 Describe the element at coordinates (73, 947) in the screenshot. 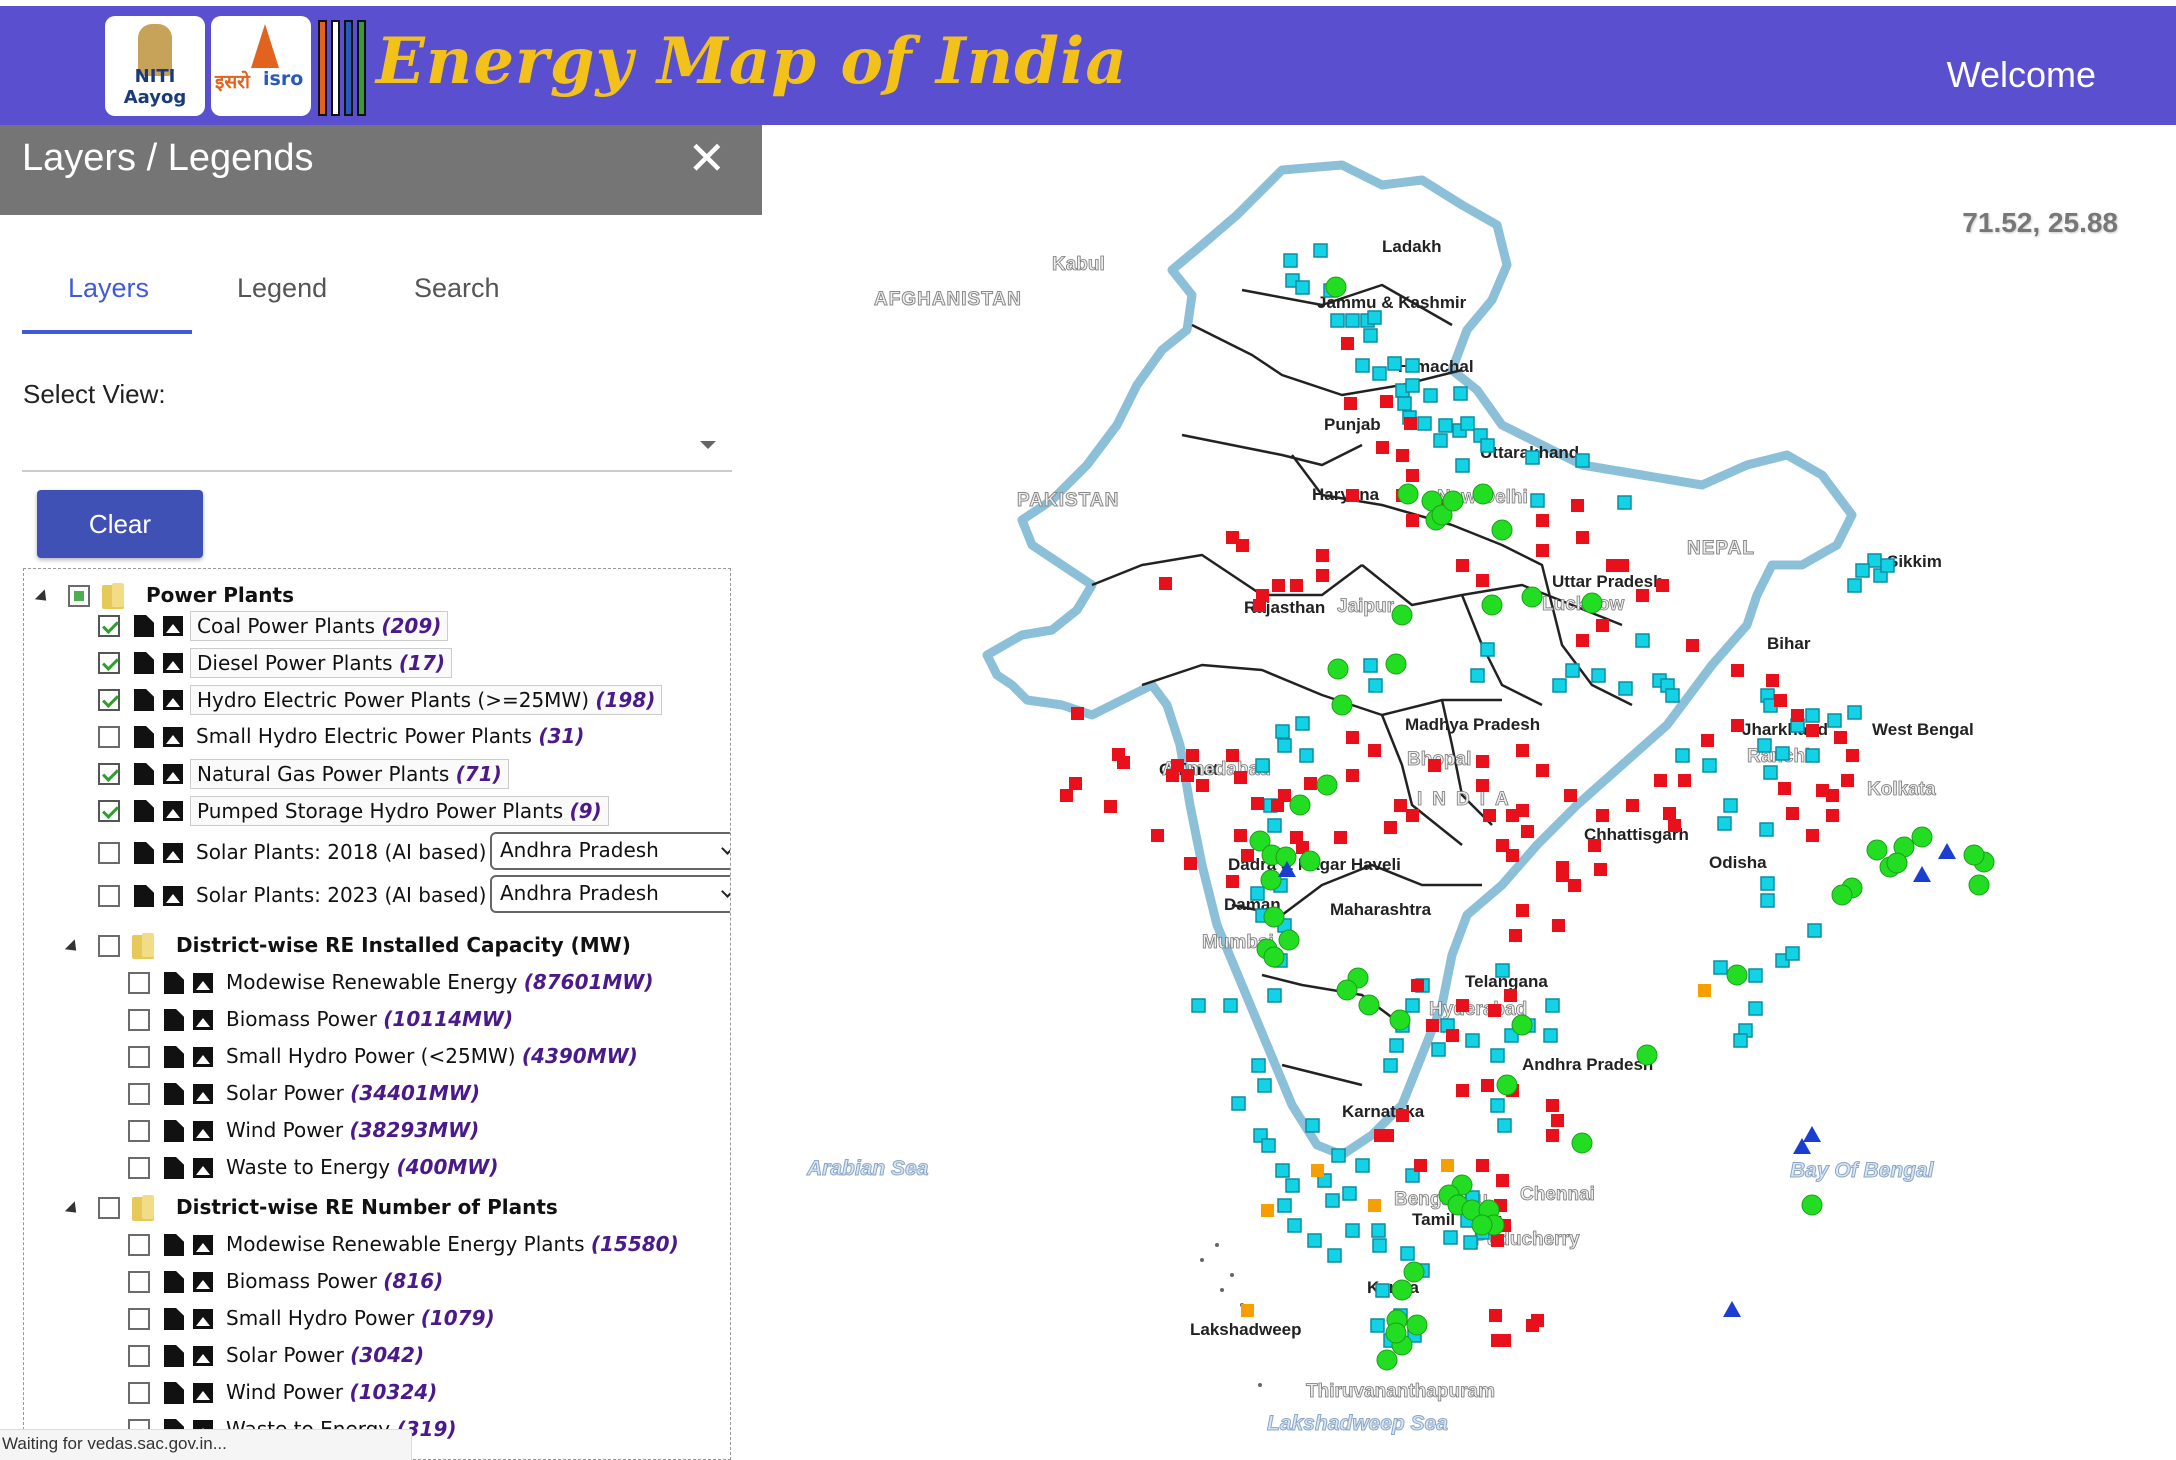

I see `expand-arrow-icon` at that location.